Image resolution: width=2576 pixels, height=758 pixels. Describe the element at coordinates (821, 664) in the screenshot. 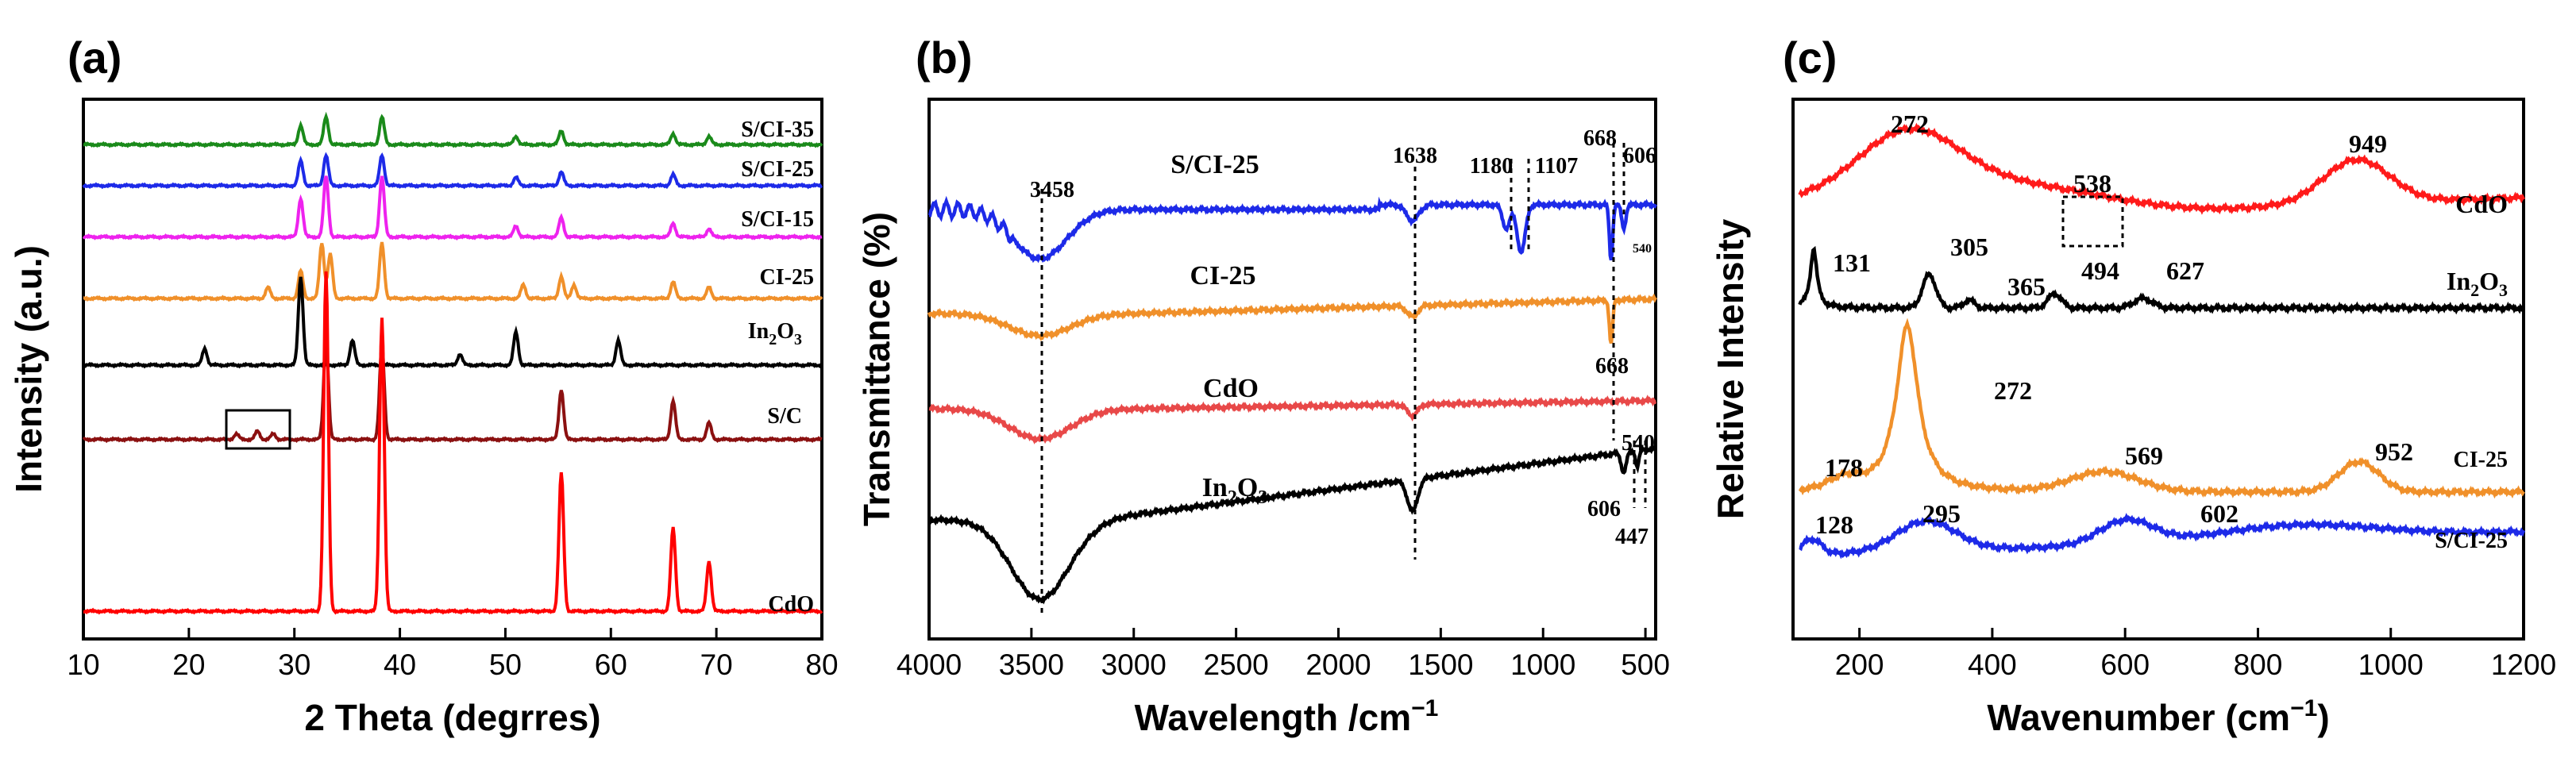

I see `x-tick-label: 80` at that location.